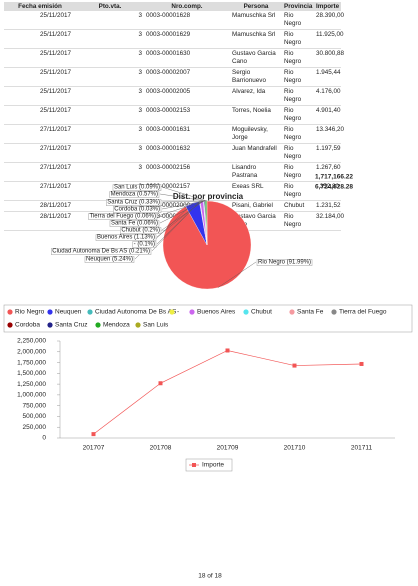 This screenshot has width=418, height=586. What do you see at coordinates (310, 312) in the screenshot?
I see `legend-label: Santa Fe` at bounding box center [310, 312].